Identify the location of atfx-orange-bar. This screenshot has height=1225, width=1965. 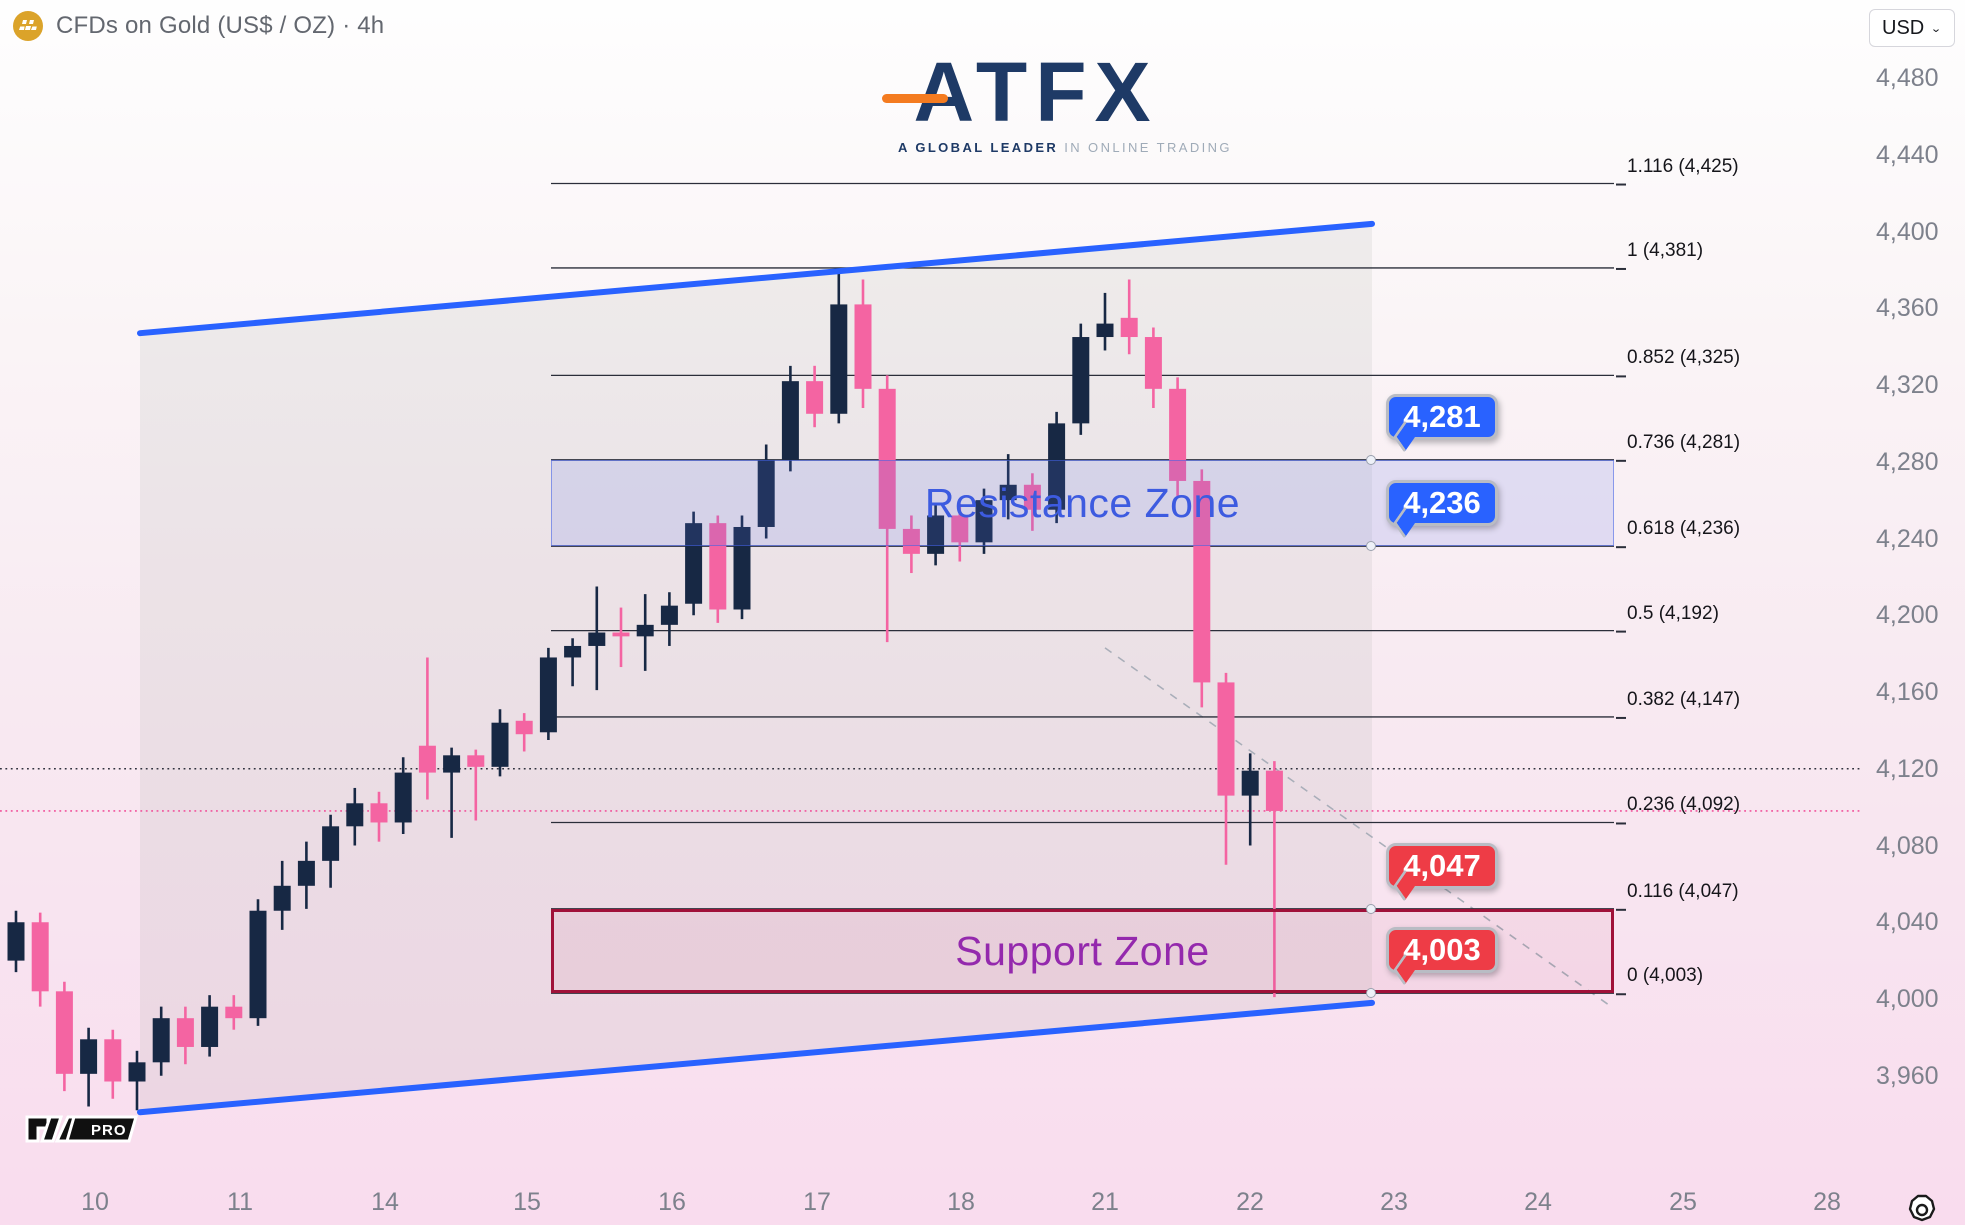
(915, 98).